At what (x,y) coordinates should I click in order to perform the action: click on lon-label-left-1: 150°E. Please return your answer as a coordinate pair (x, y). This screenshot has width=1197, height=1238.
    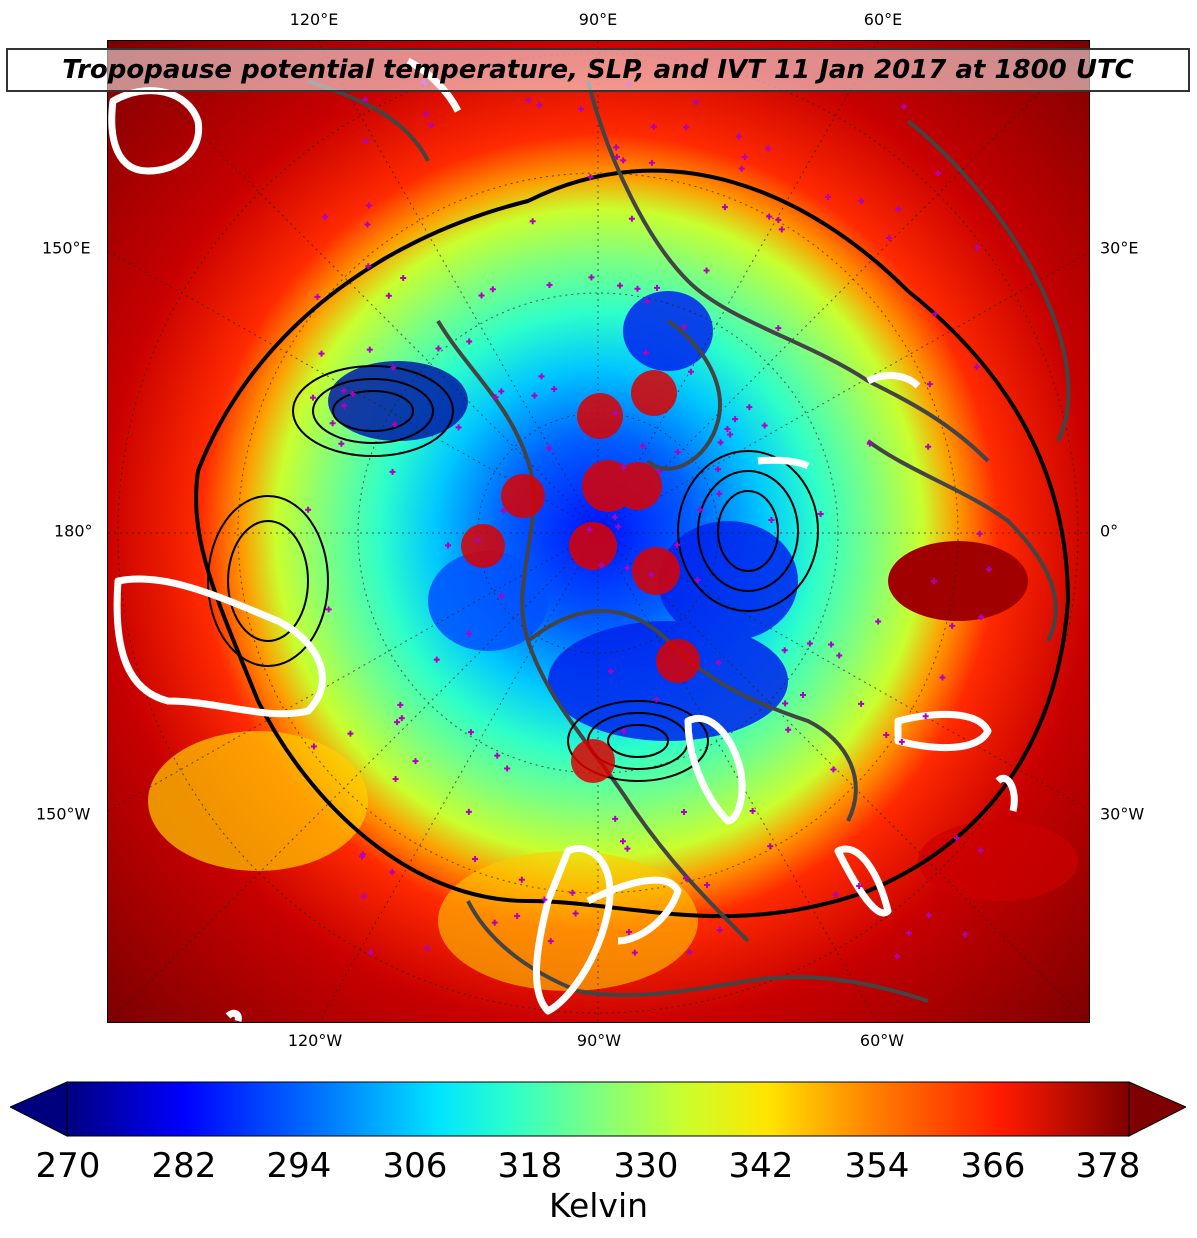
    Looking at the image, I should click on (66, 248).